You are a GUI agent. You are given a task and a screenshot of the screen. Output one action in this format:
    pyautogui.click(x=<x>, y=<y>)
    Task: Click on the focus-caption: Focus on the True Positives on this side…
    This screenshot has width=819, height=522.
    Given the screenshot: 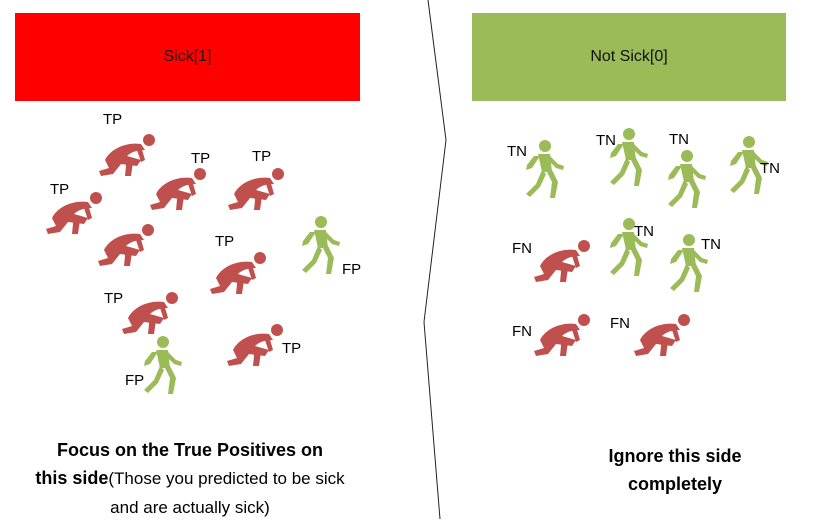 What is the action you would take?
    pyautogui.click(x=190, y=479)
    